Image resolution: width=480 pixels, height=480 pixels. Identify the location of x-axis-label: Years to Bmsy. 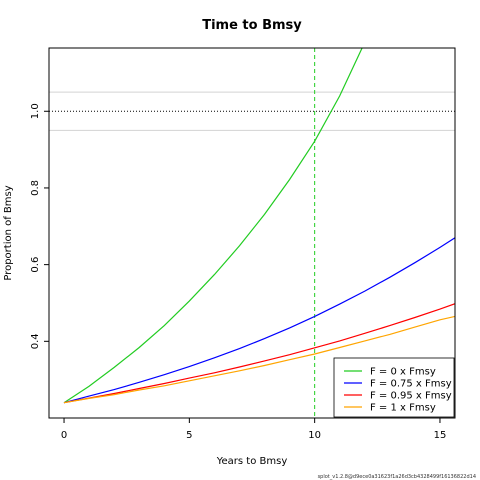
(252, 461).